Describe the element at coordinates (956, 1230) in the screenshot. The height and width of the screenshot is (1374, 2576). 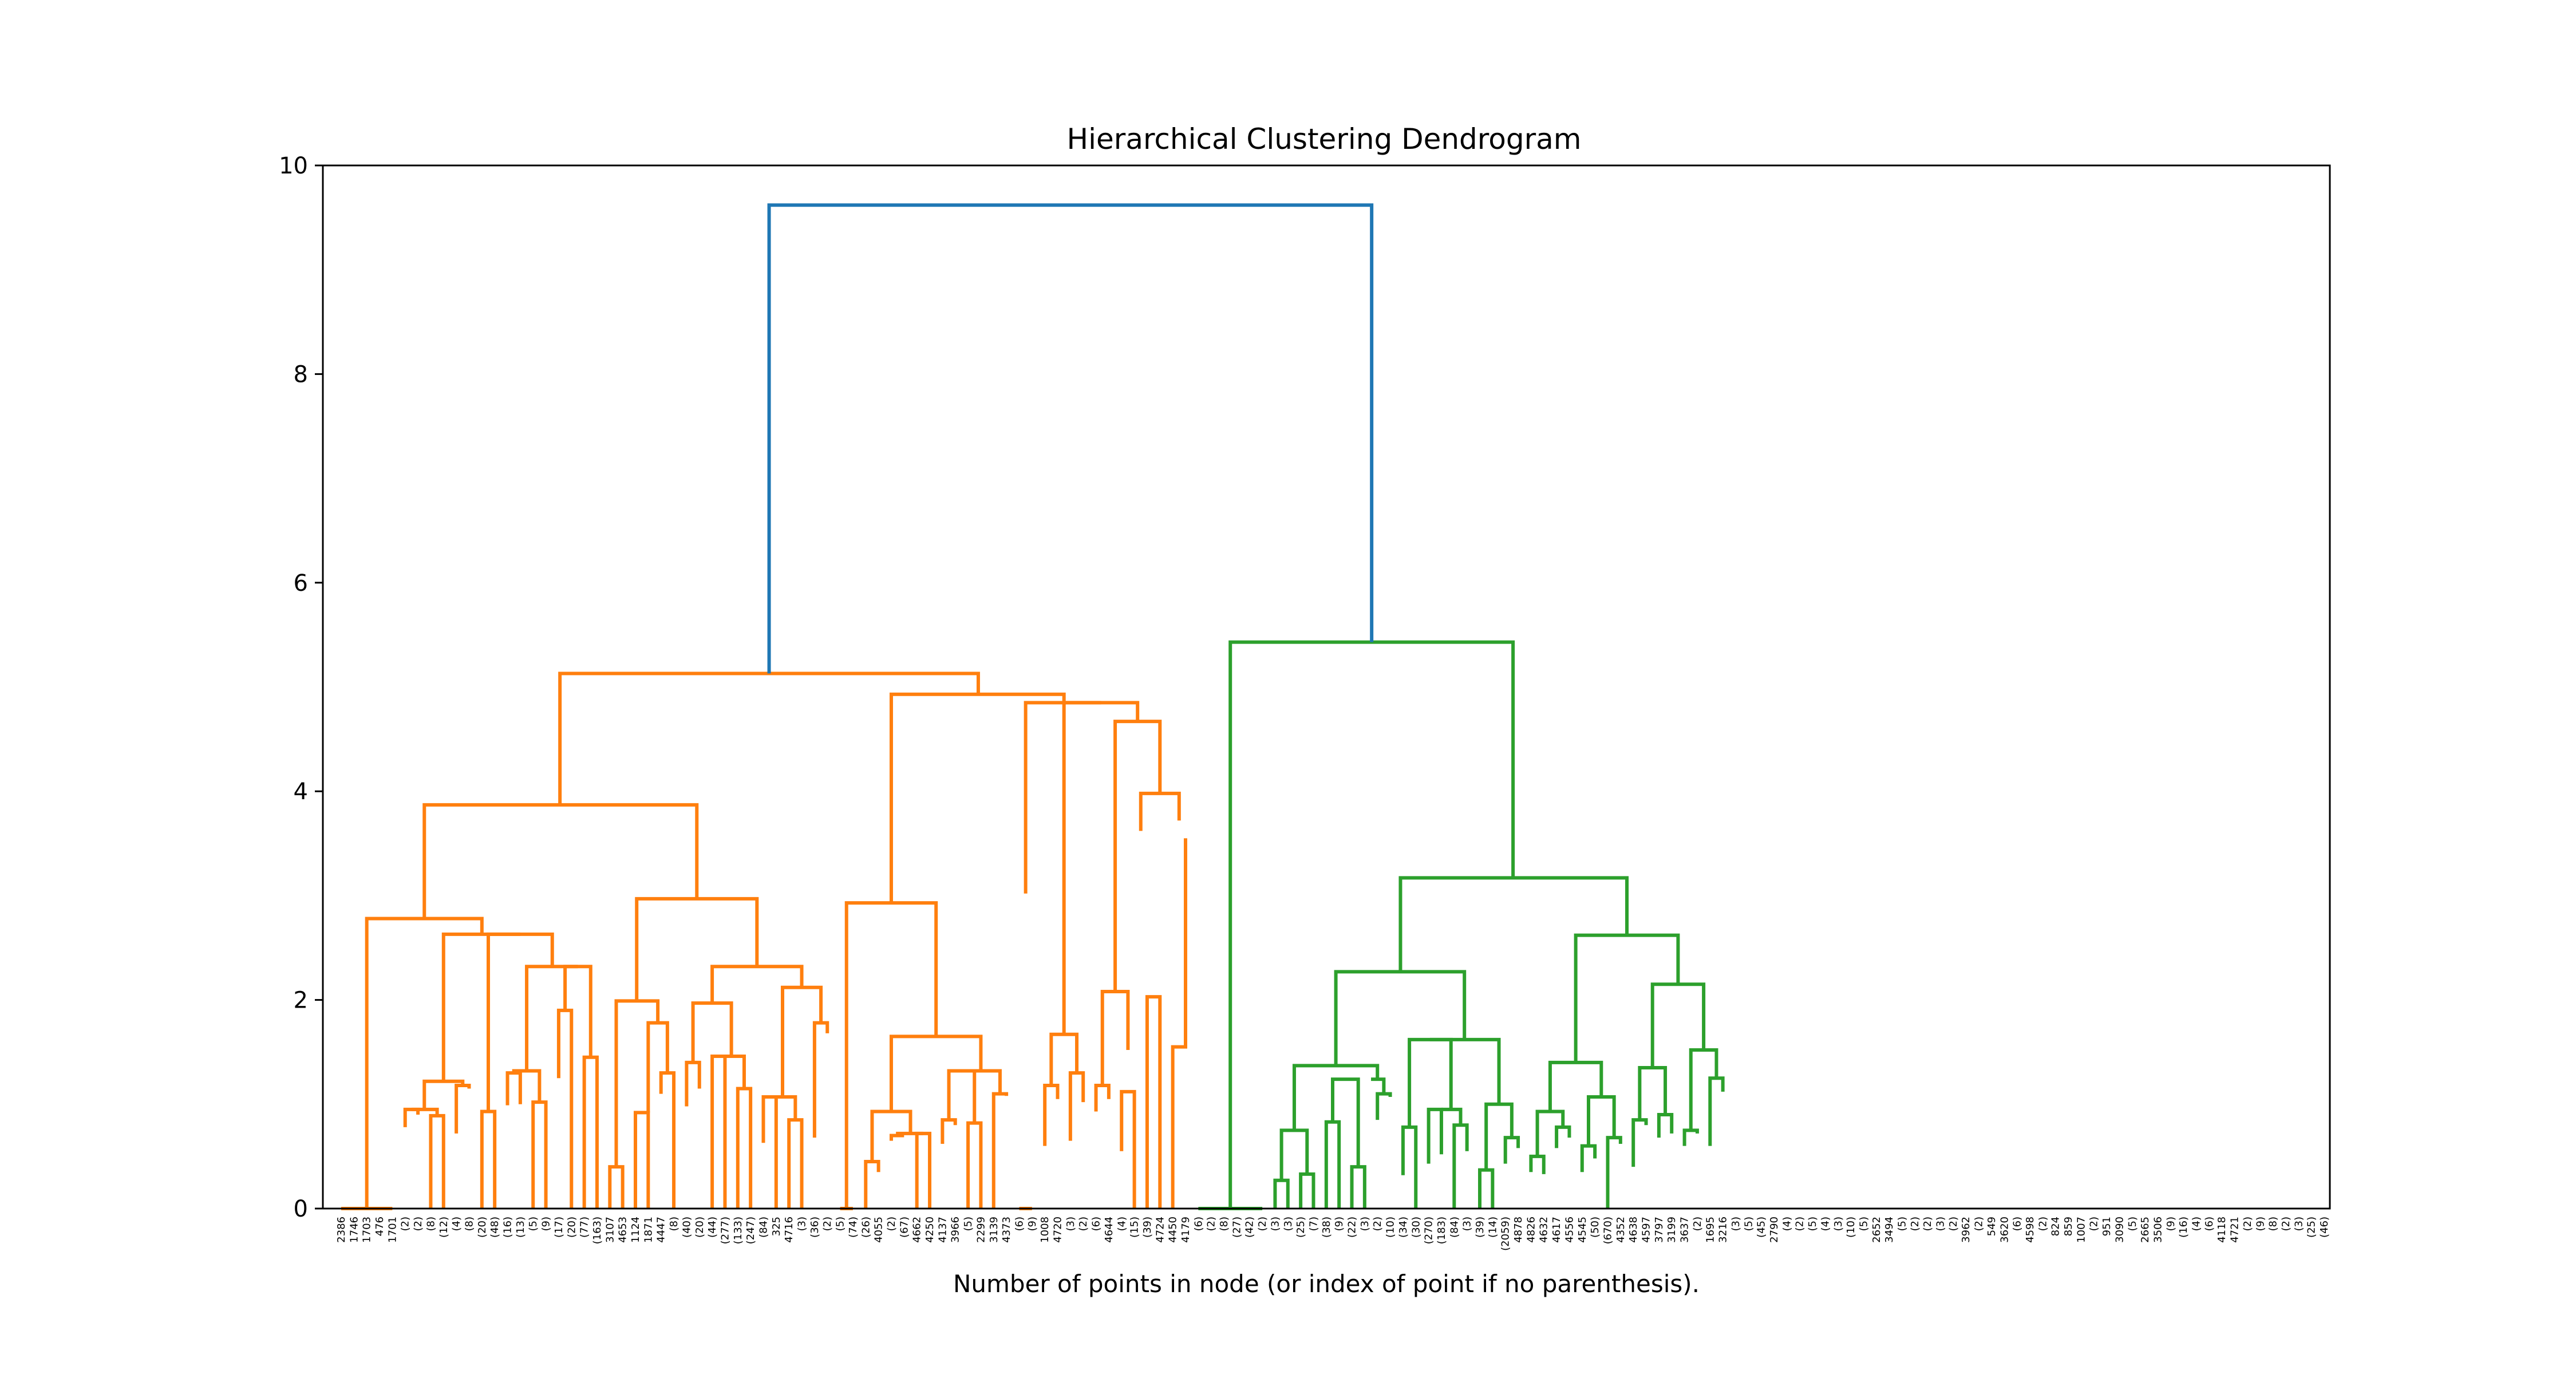
I see `leaf-label-48: 3966` at that location.